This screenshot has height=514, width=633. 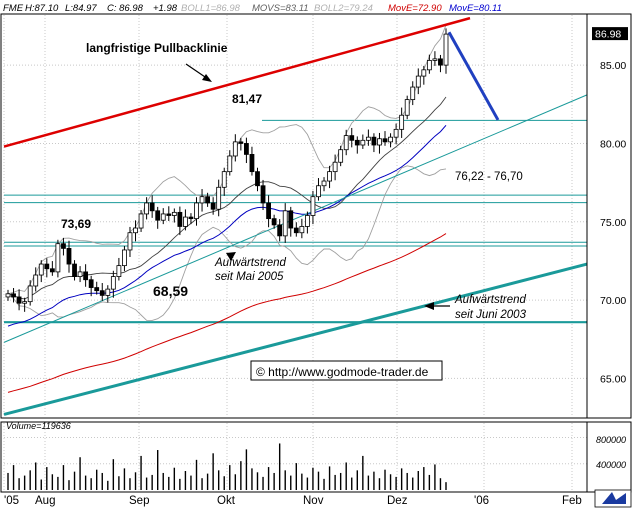 I want to click on projection-arrow-line, so click(x=473, y=76).